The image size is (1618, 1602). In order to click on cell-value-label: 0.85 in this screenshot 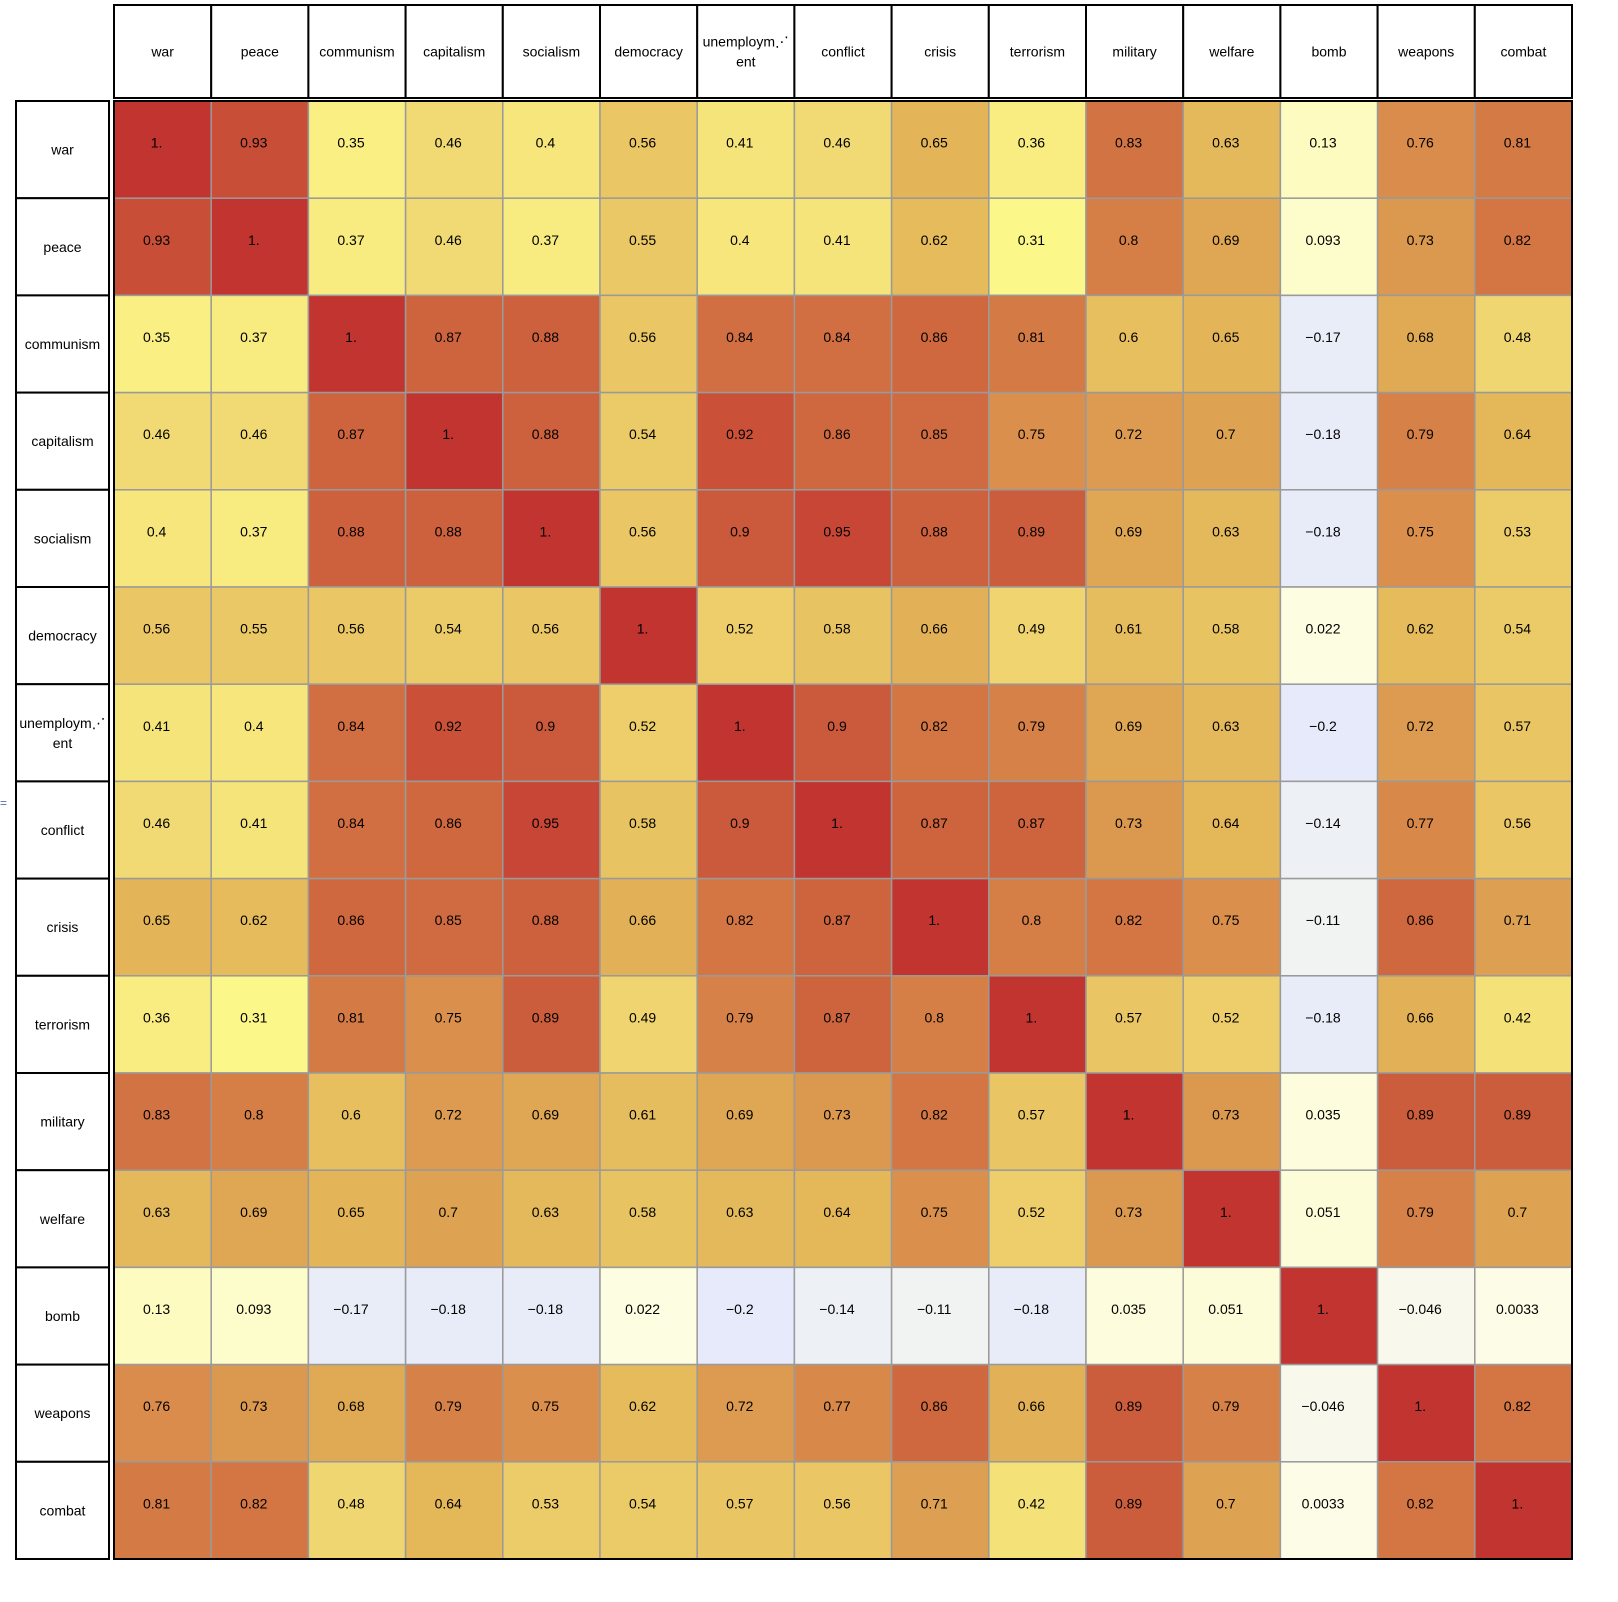, I will do `click(934, 434)`.